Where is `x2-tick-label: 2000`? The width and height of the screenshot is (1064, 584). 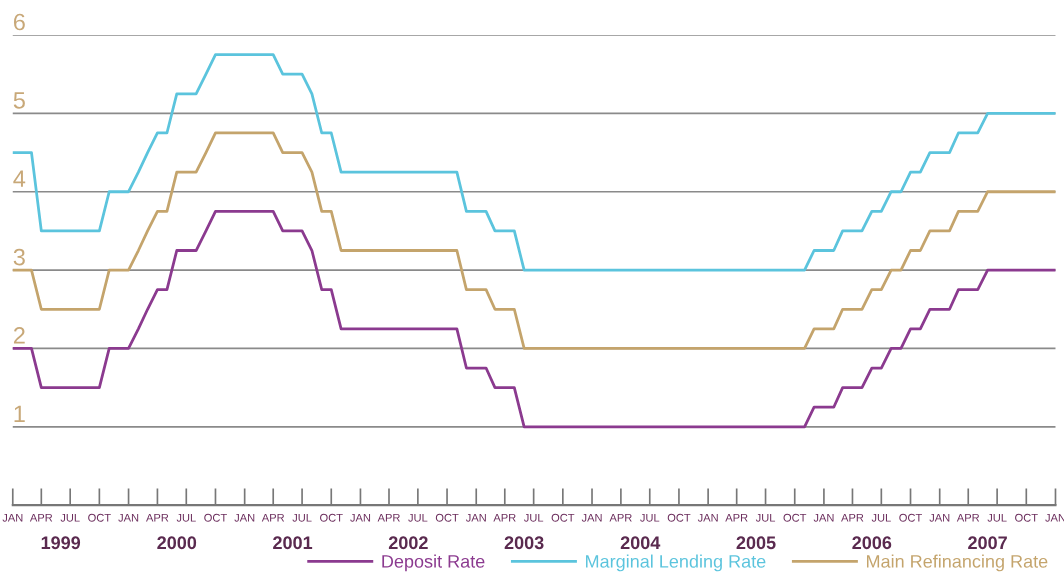 x2-tick-label: 2000 is located at coordinates (177, 543).